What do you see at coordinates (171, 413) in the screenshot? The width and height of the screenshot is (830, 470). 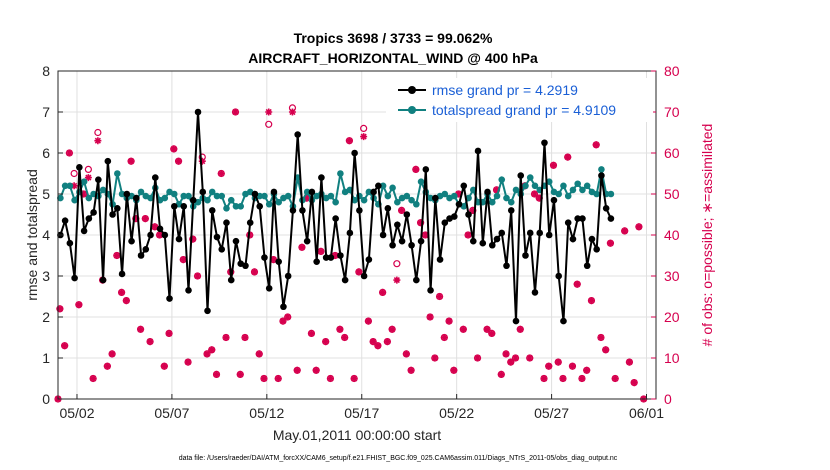 I see `x-tick-label: 05/07` at bounding box center [171, 413].